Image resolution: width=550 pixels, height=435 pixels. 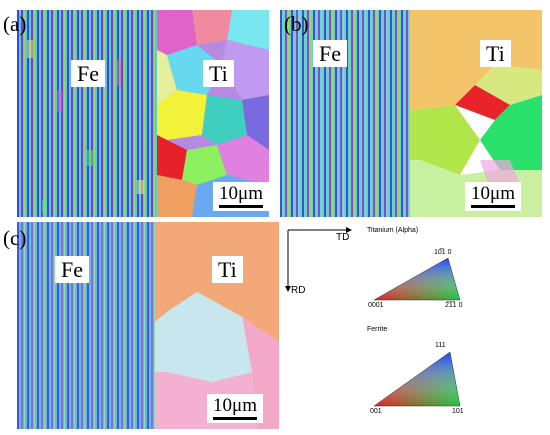 I want to click on ferrite-legend-title: Ferrite, so click(x=377, y=329).